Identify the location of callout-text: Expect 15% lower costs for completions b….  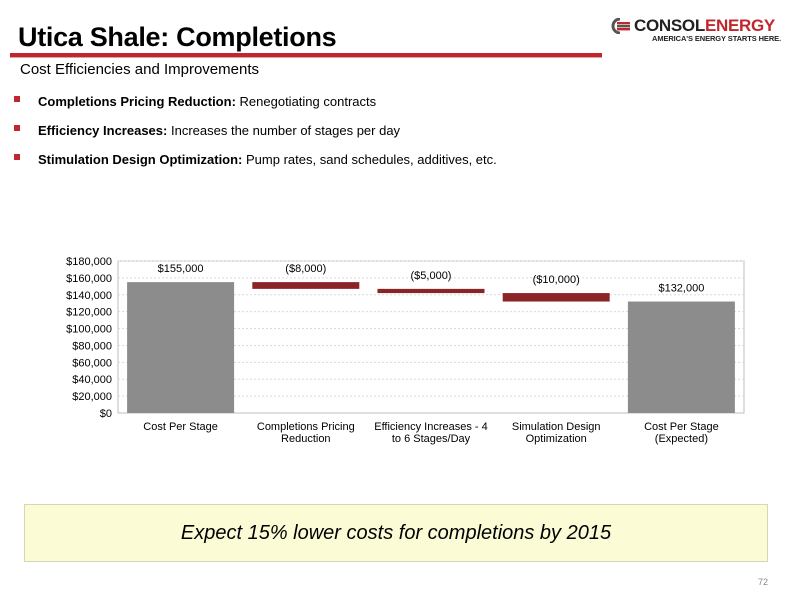
(396, 533).